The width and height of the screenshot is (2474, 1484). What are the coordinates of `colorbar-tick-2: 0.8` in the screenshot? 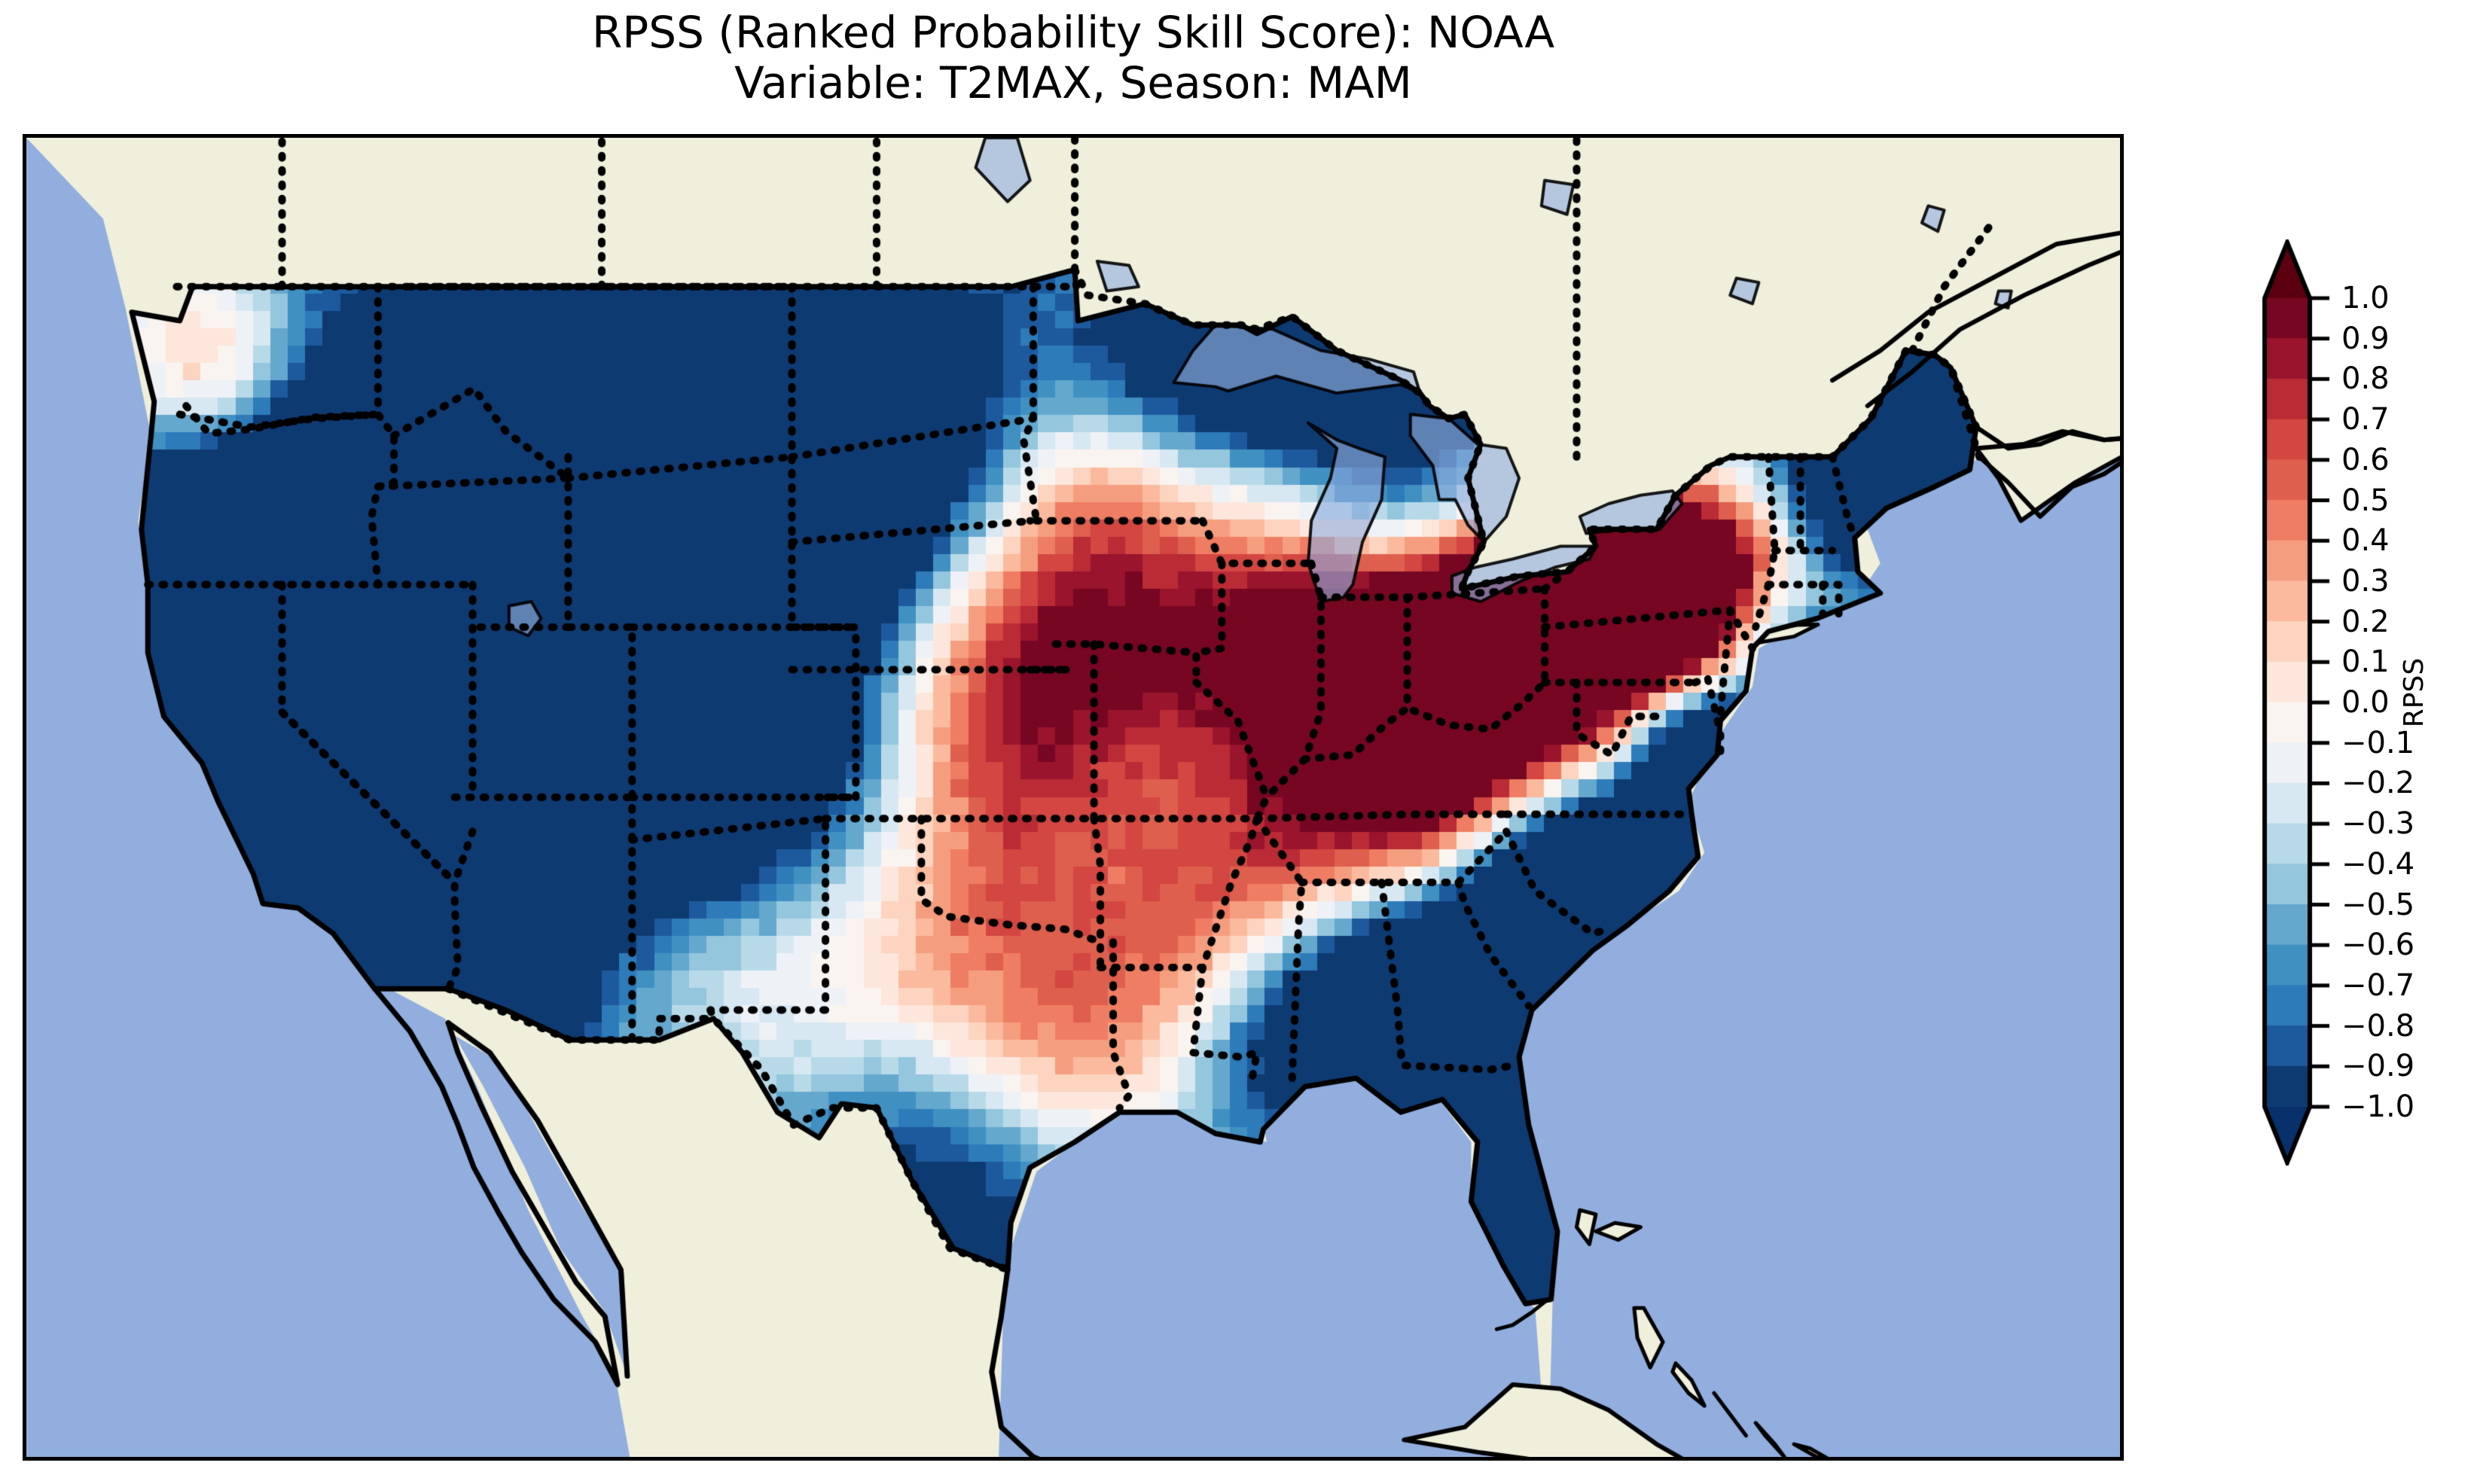 It's located at (2365, 379).